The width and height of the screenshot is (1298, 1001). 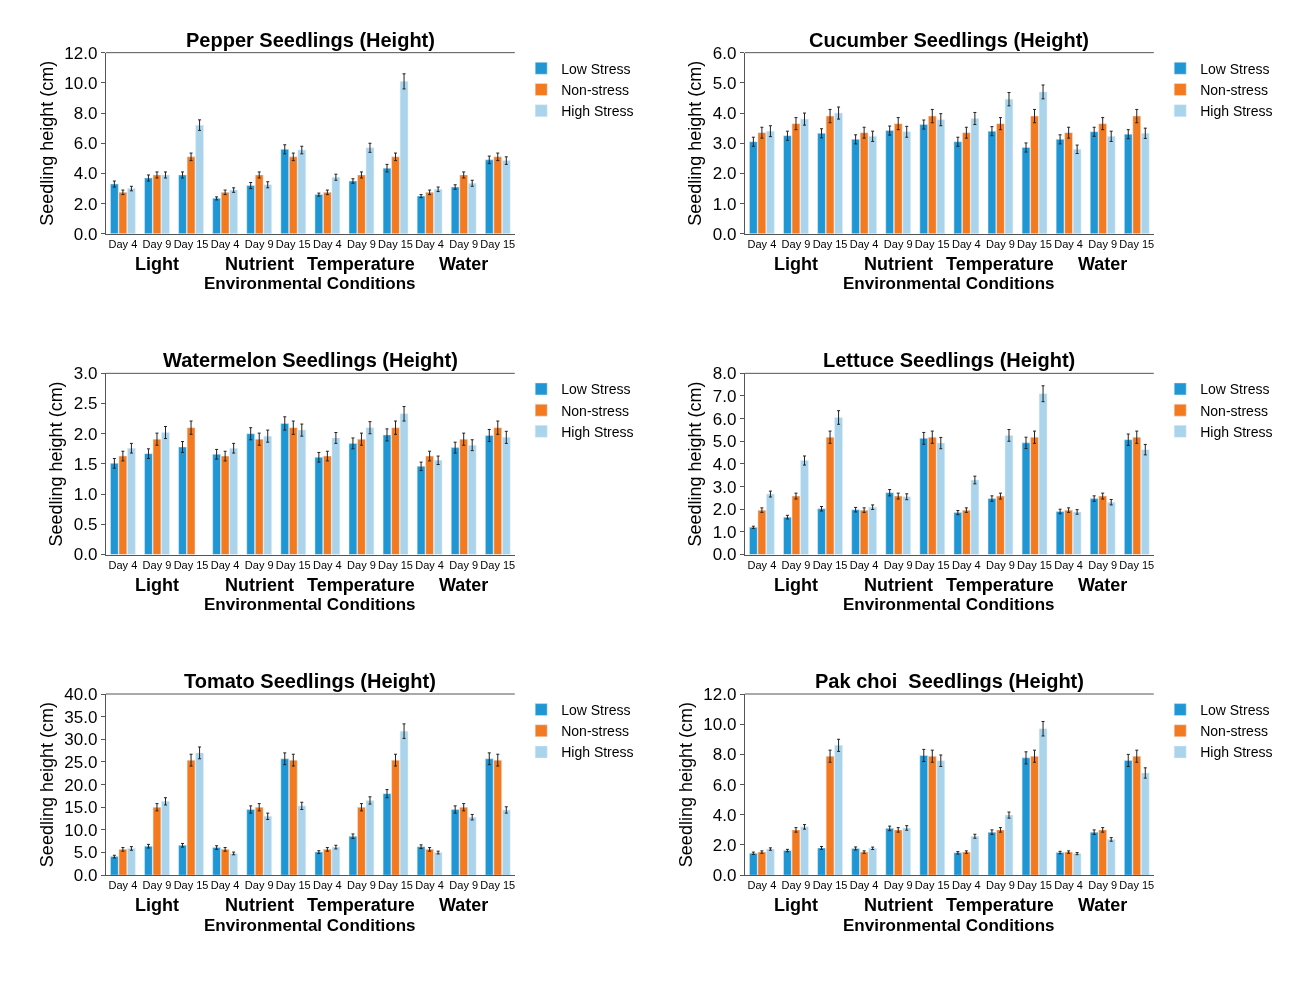 What do you see at coordinates (720, 725) in the screenshot?
I see `y-tick-label: 10.0` at bounding box center [720, 725].